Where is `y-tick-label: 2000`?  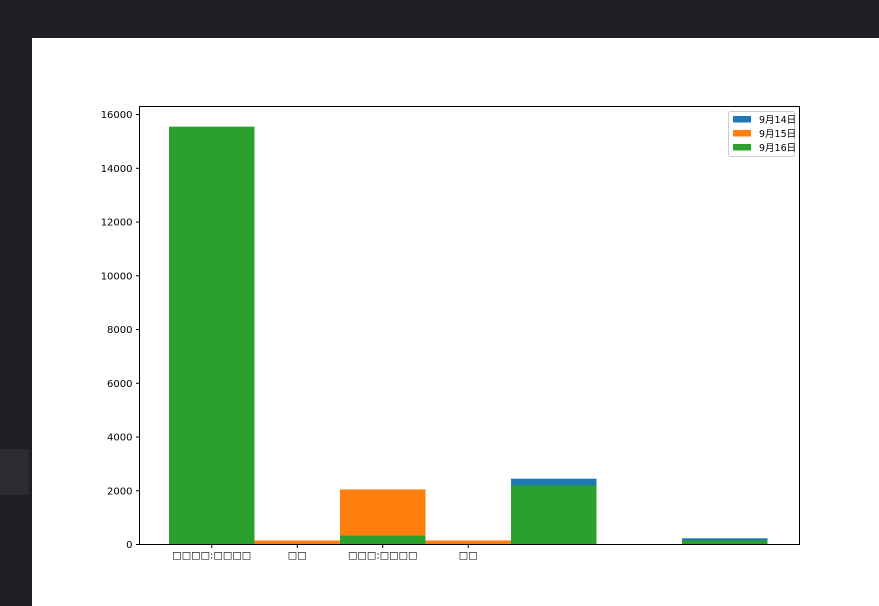 y-tick-label: 2000 is located at coordinates (119, 491).